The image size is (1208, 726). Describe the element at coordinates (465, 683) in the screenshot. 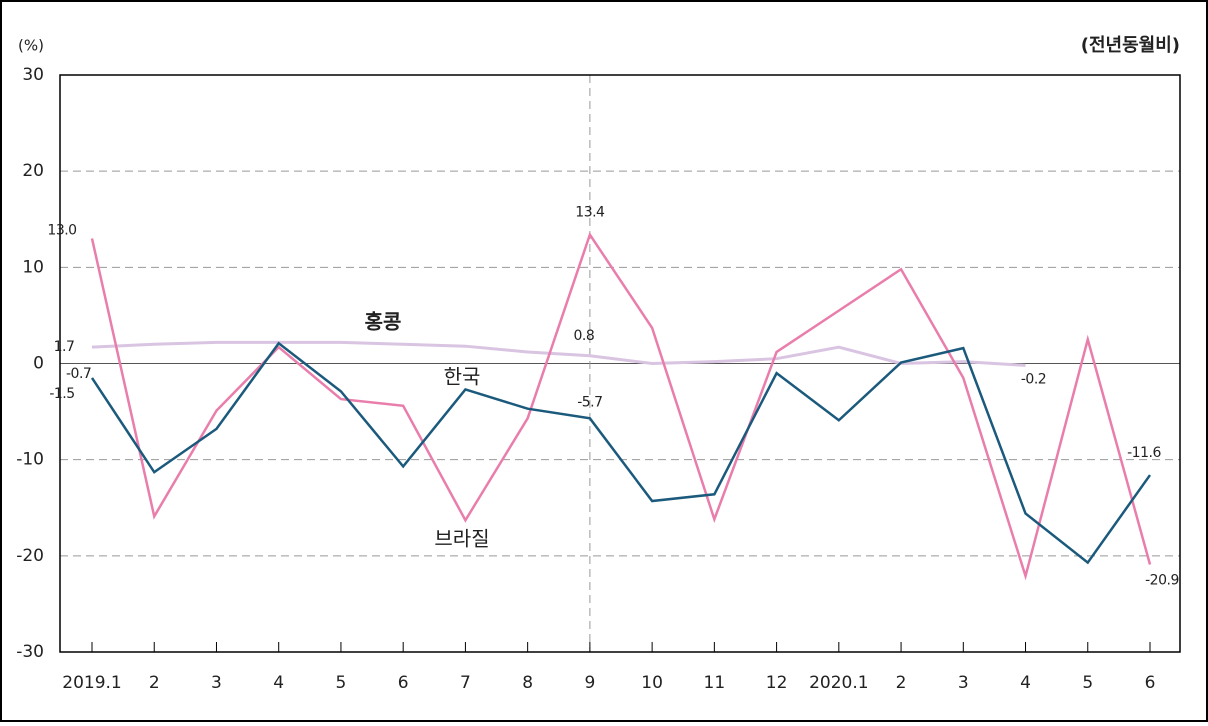

I see `x-tick-label: 7` at that location.